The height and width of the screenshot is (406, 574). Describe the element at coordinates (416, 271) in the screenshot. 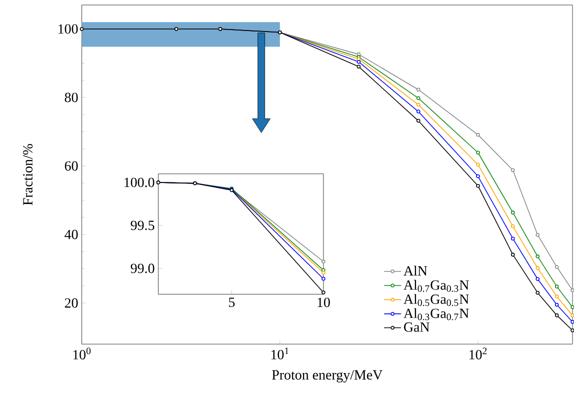

I see `legend-label: AlN` at that location.